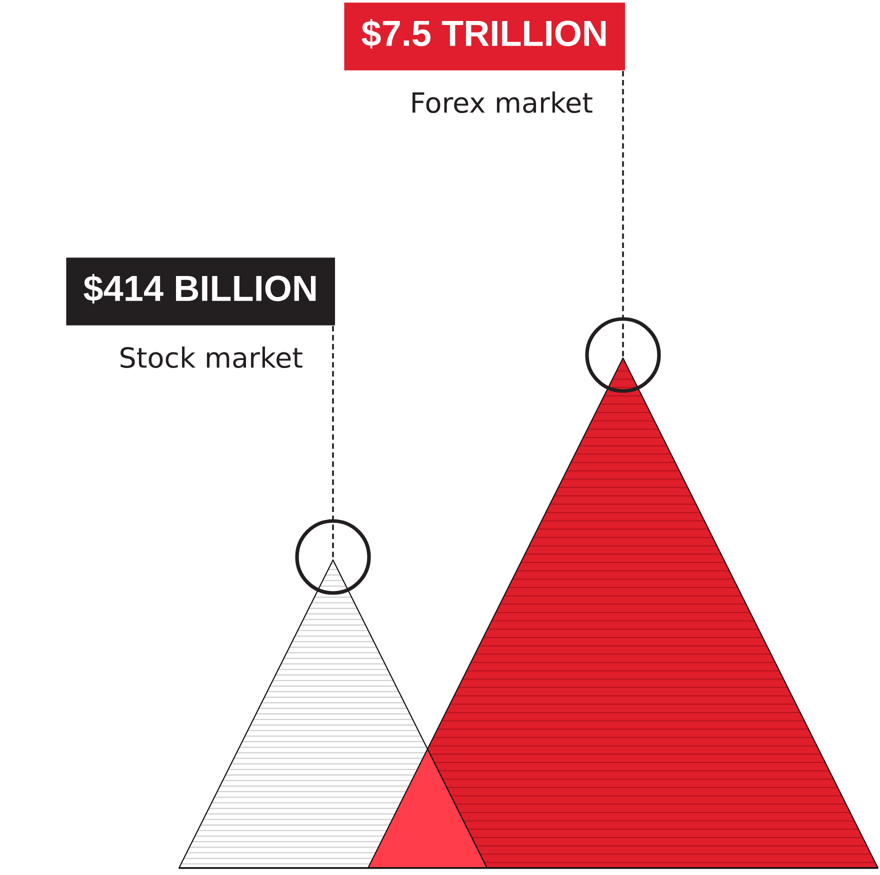 Image resolution: width=880 pixels, height=875 pixels. I want to click on category-label: Stock market, so click(211, 357).